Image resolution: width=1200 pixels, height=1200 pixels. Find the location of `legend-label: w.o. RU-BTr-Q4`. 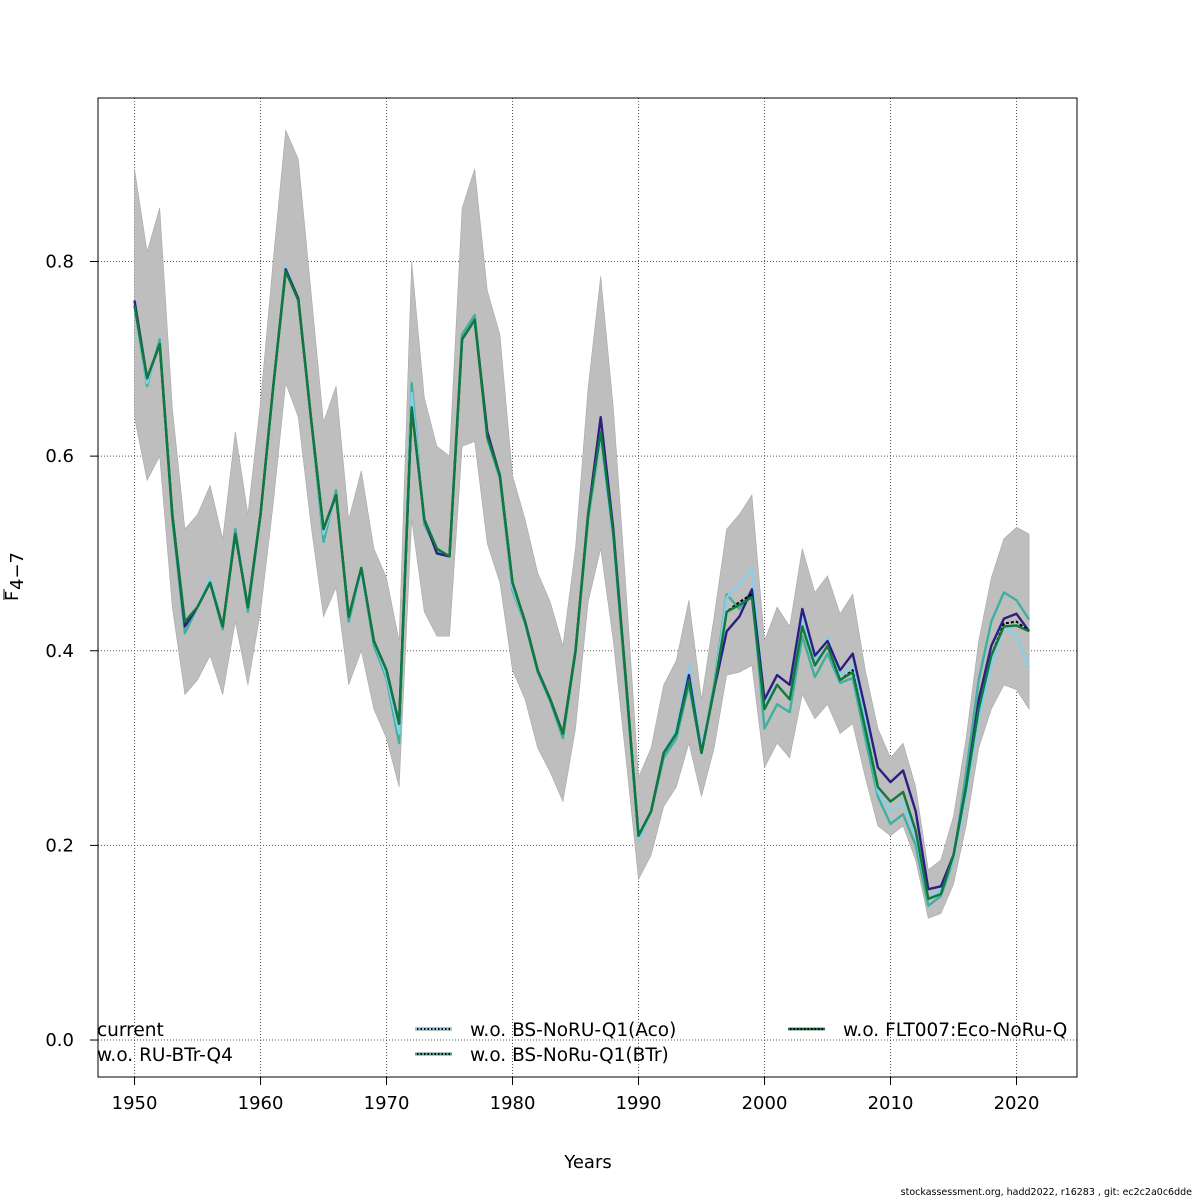

legend-label: w.o. RU-BTr-Q4 is located at coordinates (165, 1055).